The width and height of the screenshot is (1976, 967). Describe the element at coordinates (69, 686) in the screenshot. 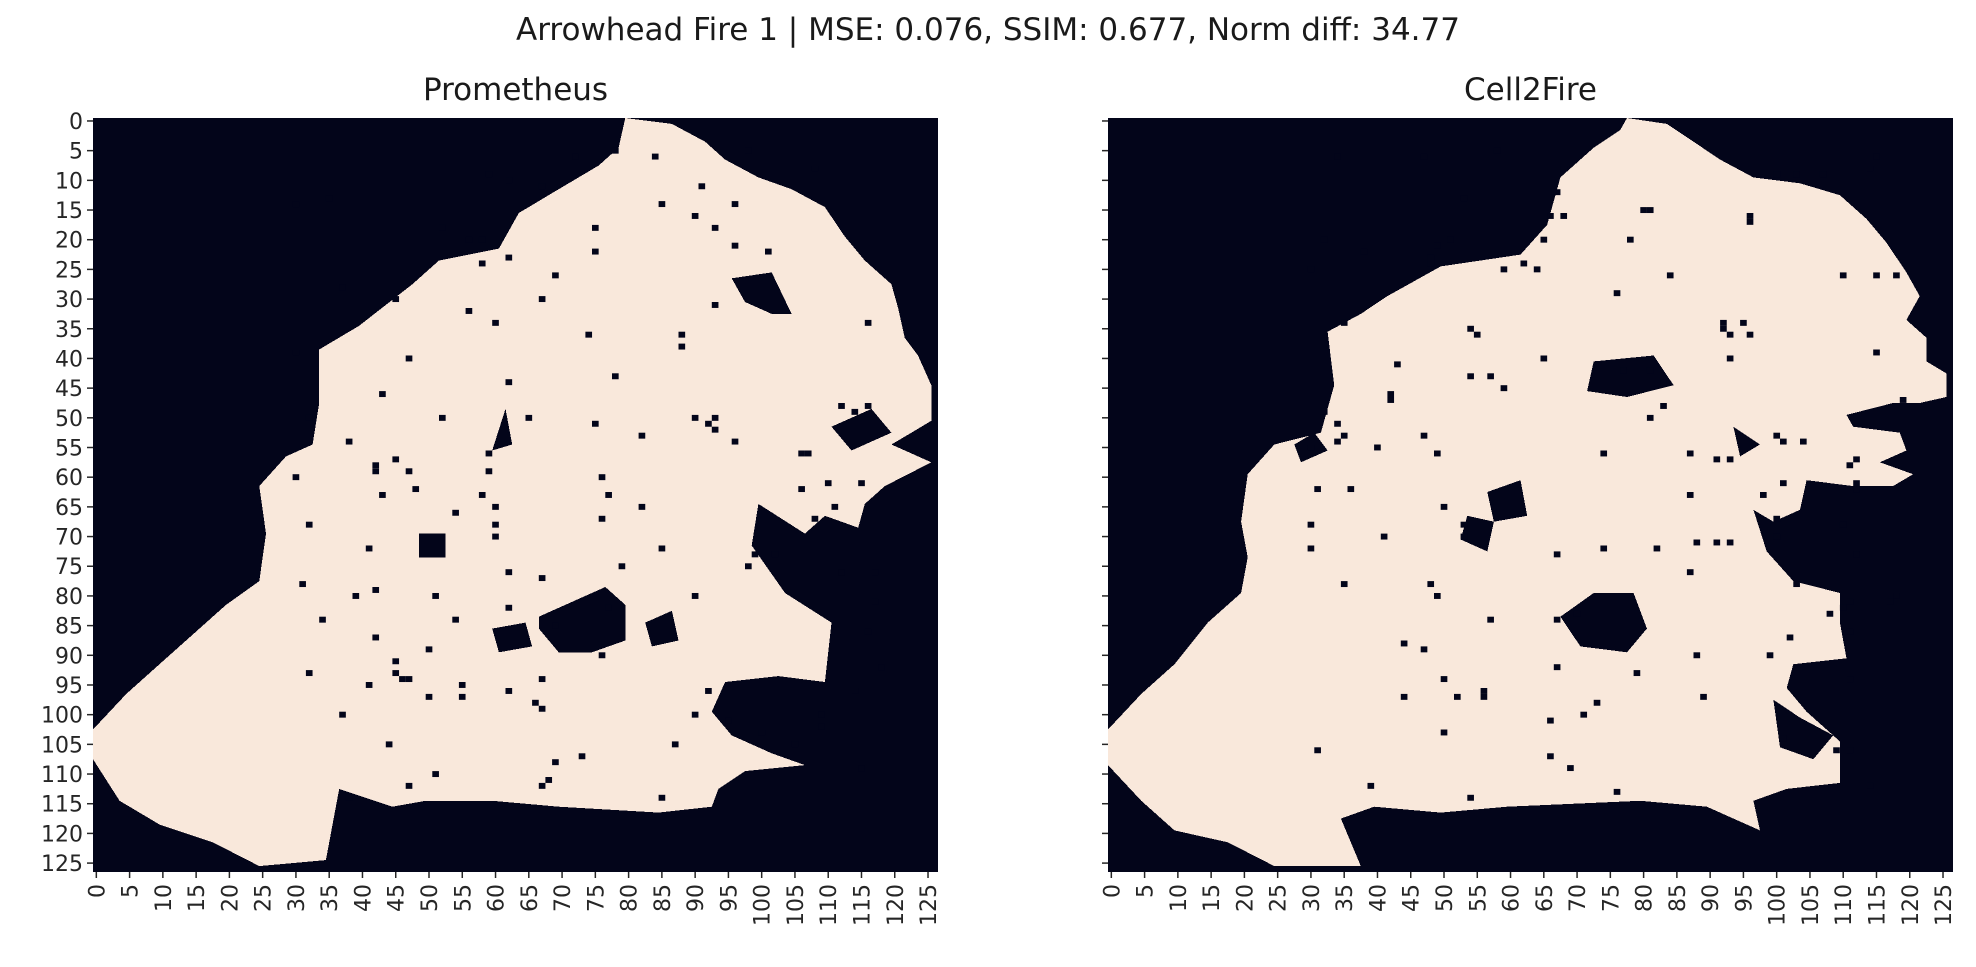

I see `prometheus-y-tick-label: 95` at that location.